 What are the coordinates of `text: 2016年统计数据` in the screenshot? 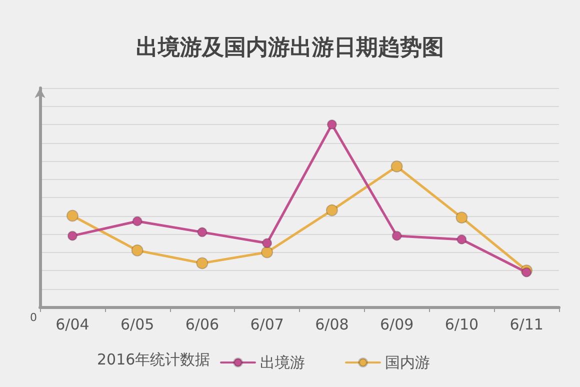 It's located at (153, 359).